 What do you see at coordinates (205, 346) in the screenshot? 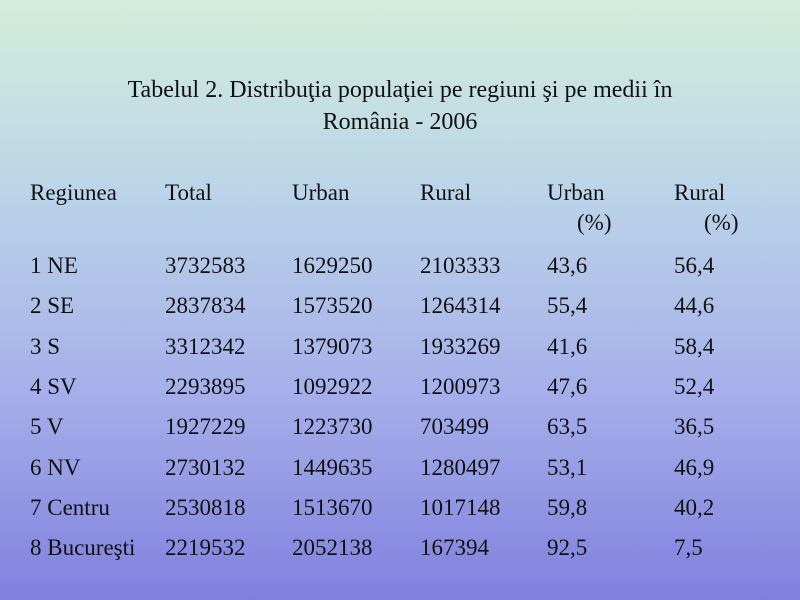
I see `table-cell: 3312342` at bounding box center [205, 346].